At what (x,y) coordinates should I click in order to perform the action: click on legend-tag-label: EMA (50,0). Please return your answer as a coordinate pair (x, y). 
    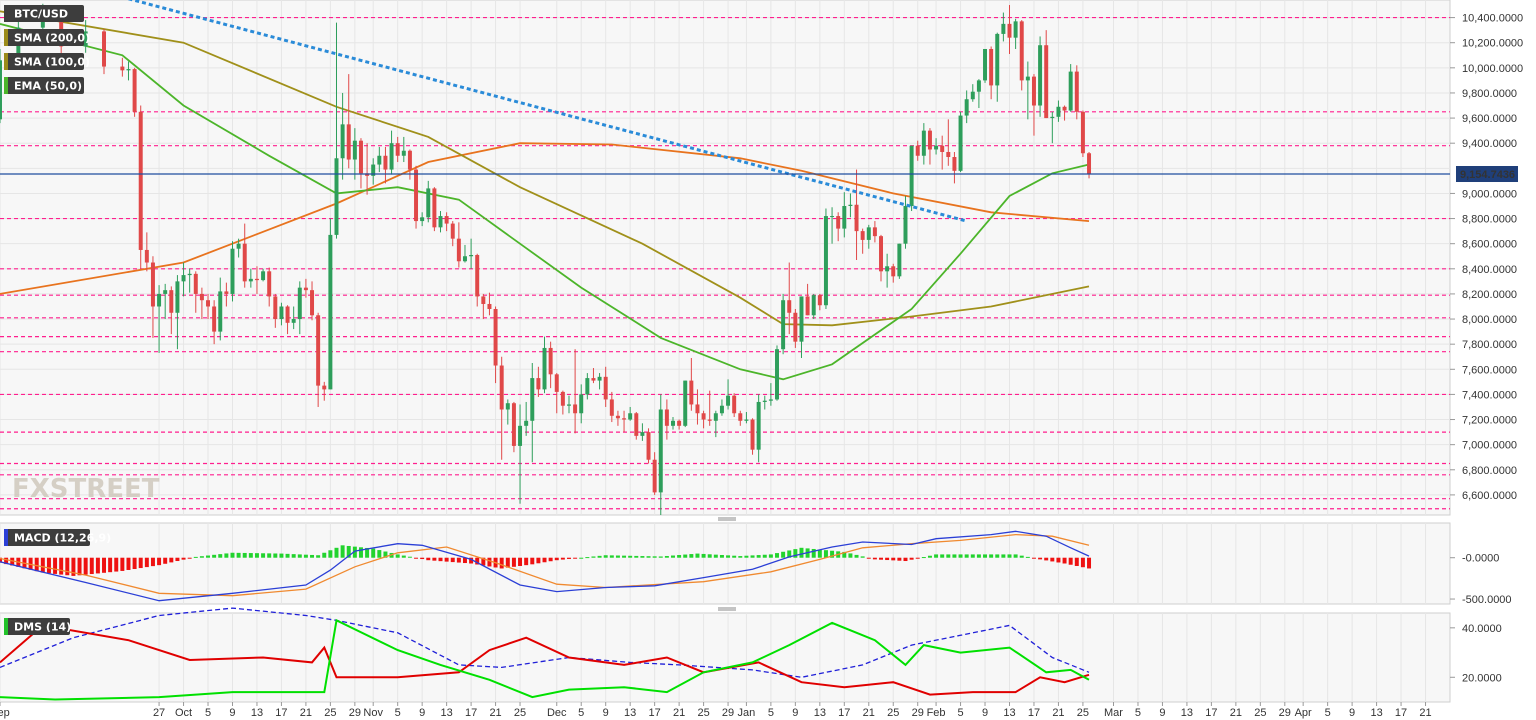
    Looking at the image, I should click on (48, 86).